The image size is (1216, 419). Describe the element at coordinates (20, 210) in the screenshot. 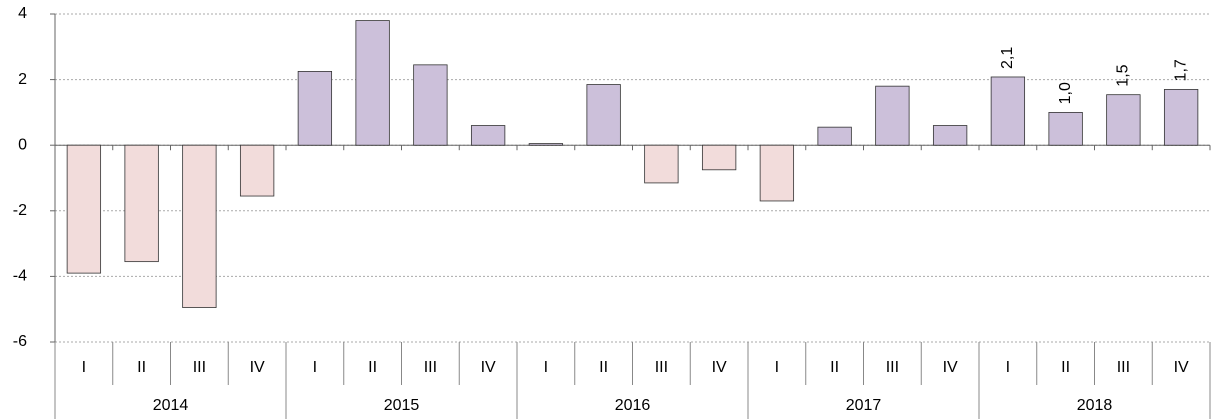

I see `y-tick-label: -2` at that location.